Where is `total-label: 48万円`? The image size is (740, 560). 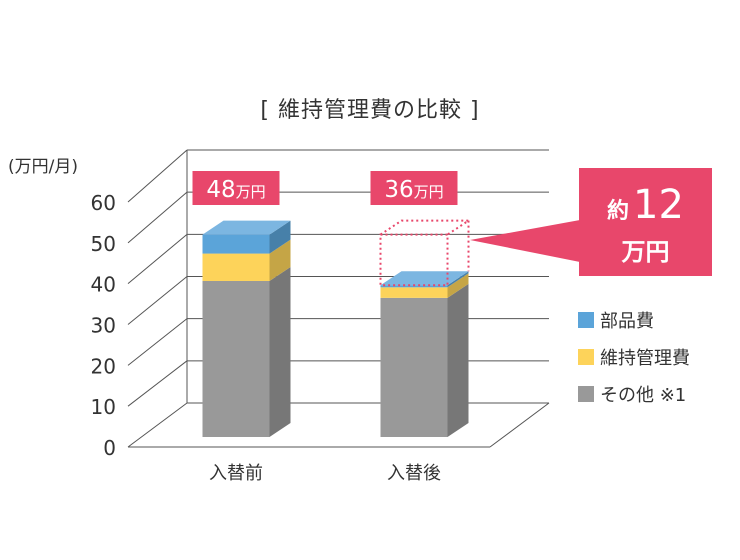 total-label: 48万円 is located at coordinates (235, 190).